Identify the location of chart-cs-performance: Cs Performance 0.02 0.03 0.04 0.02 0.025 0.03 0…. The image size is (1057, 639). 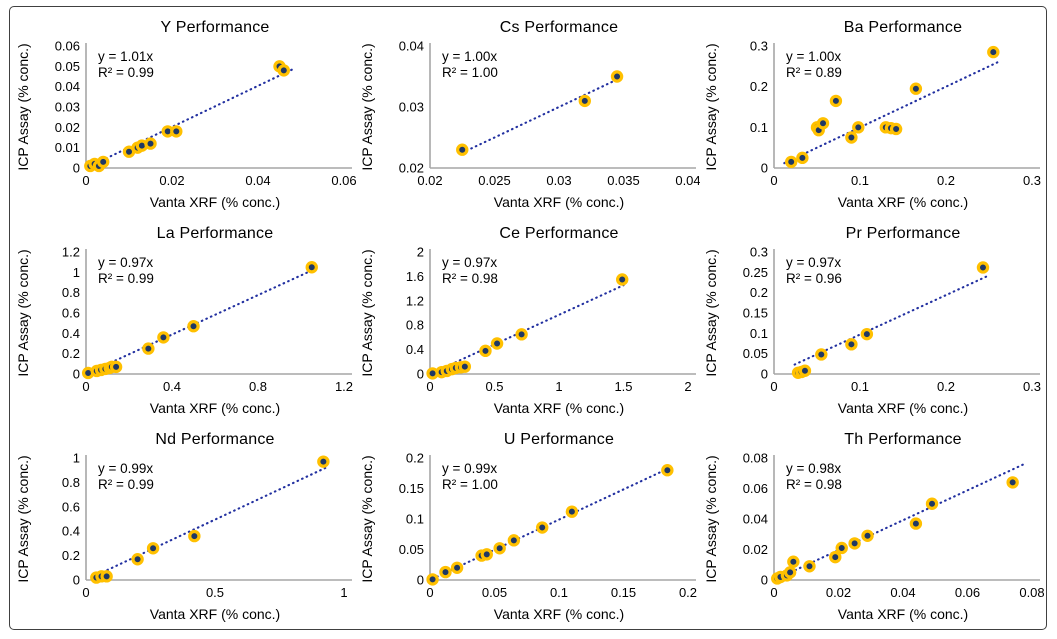
(528, 113).